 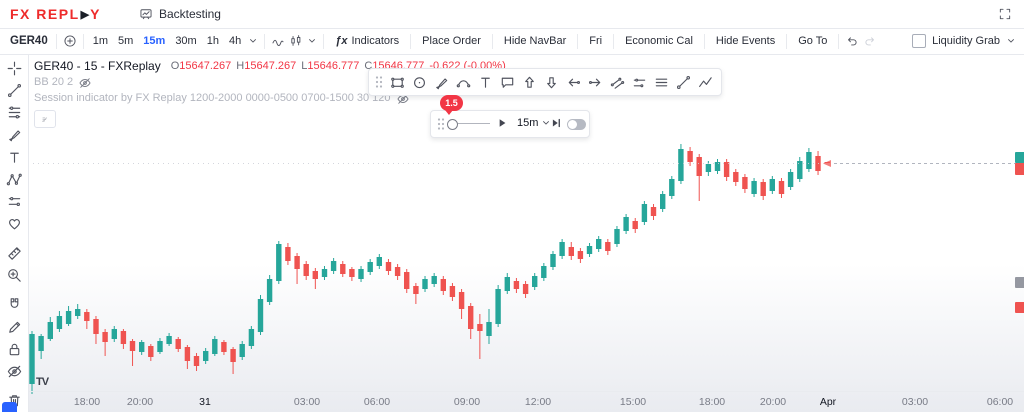 What do you see at coordinates (827, 163) in the screenshot?
I see `price-line-arrow-icon` at bounding box center [827, 163].